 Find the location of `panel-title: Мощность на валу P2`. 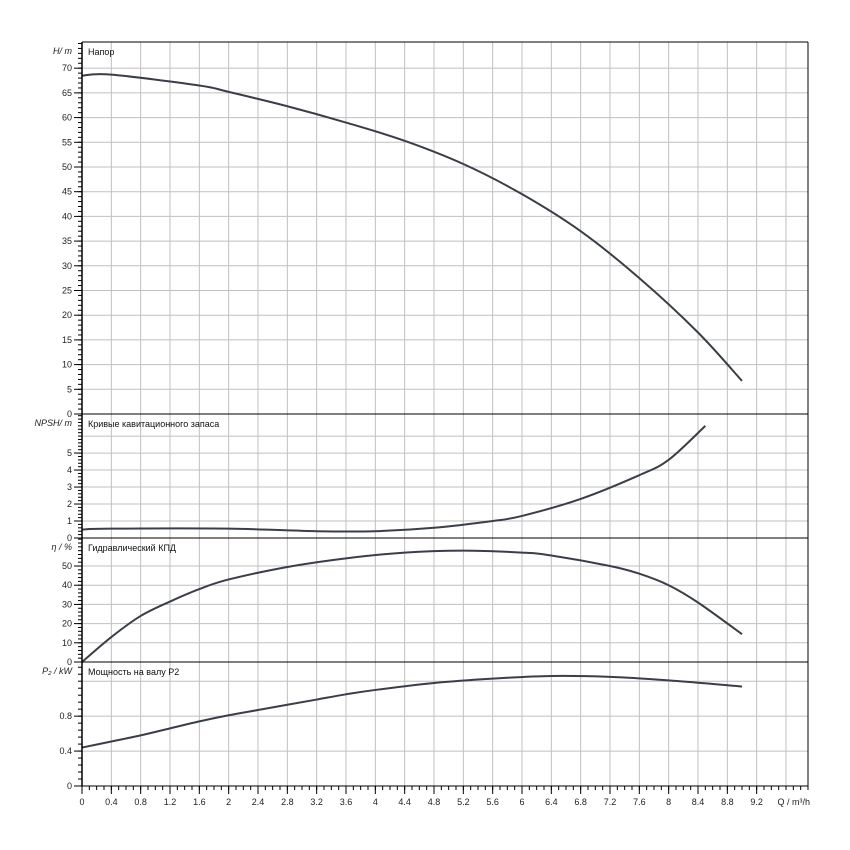

panel-title: Мощность на валу P2 is located at coordinates (133, 672).